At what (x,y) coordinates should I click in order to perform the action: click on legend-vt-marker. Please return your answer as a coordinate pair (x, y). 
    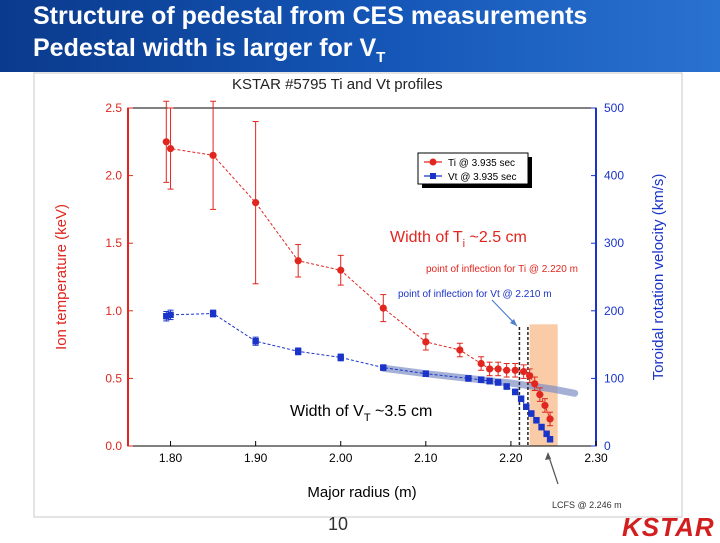
    Looking at the image, I should click on (433, 176).